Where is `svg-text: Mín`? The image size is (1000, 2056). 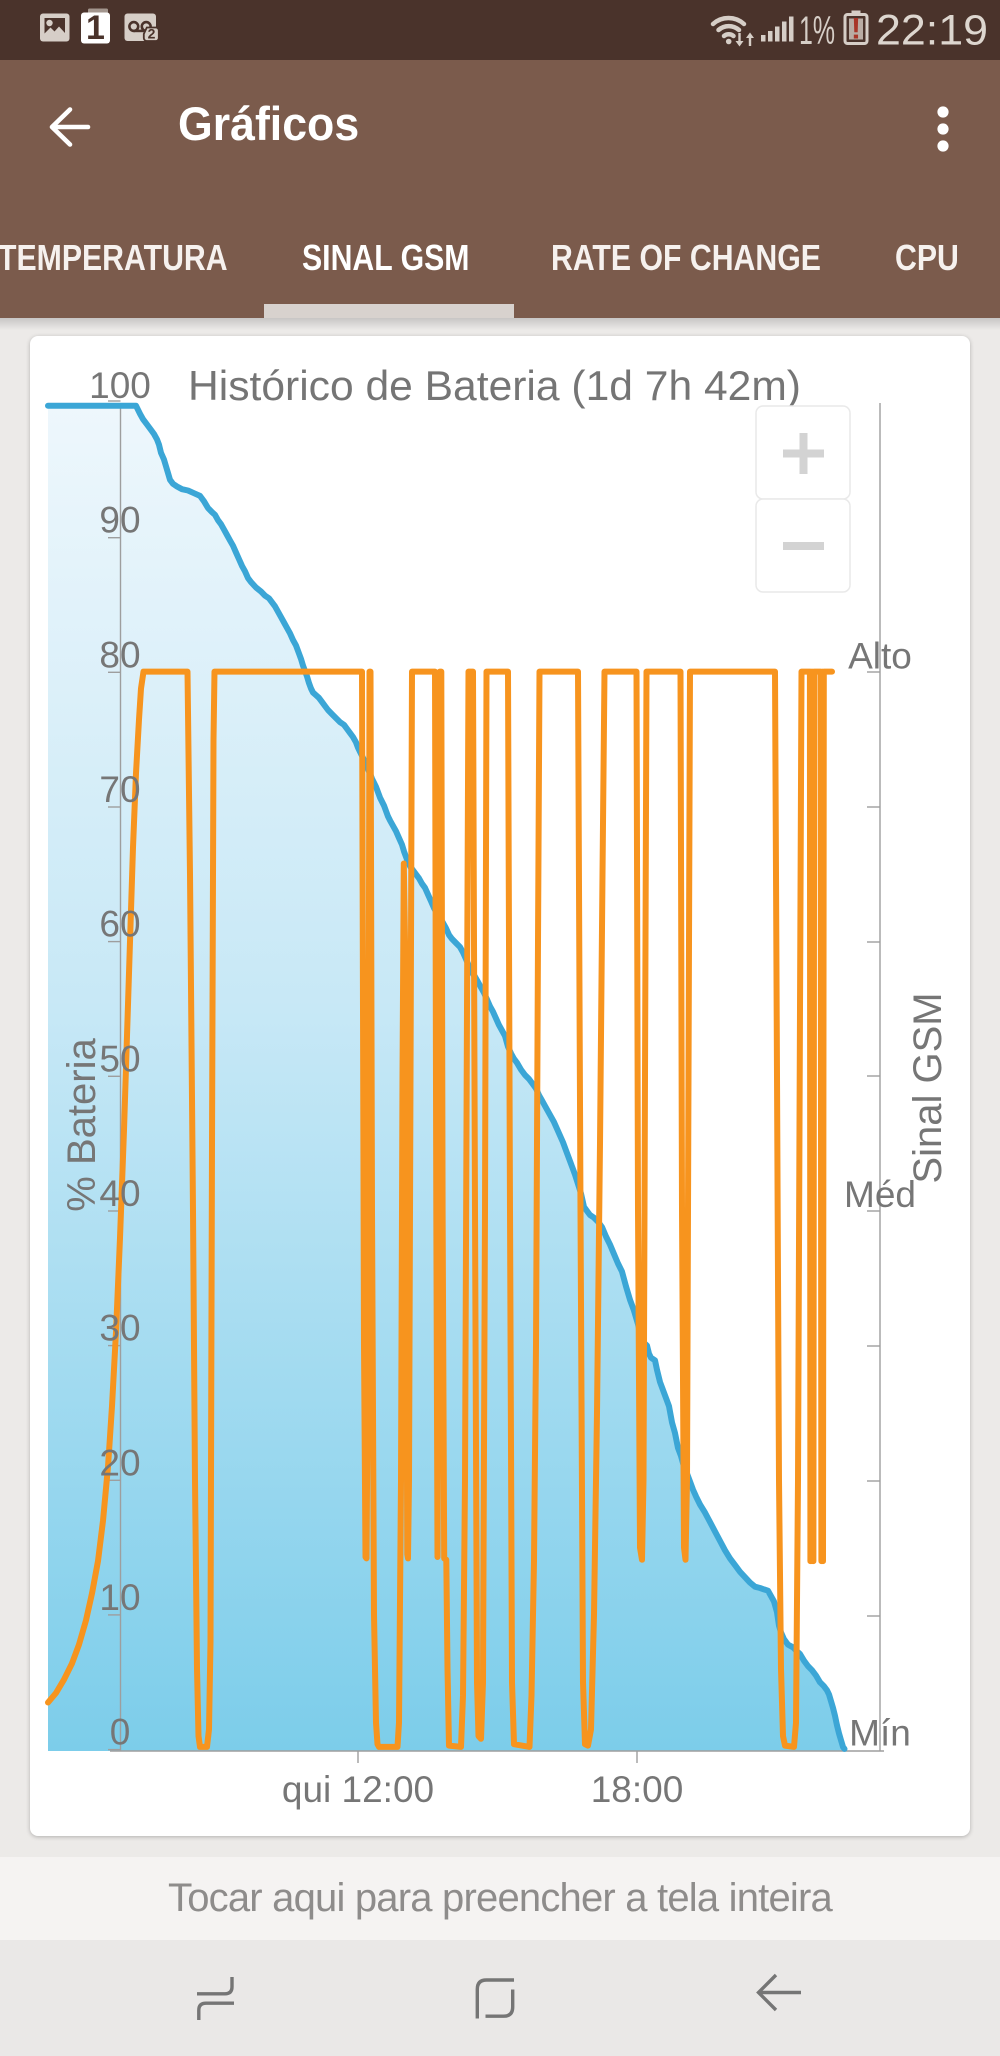 svg-text: Mín is located at coordinates (880, 1733).